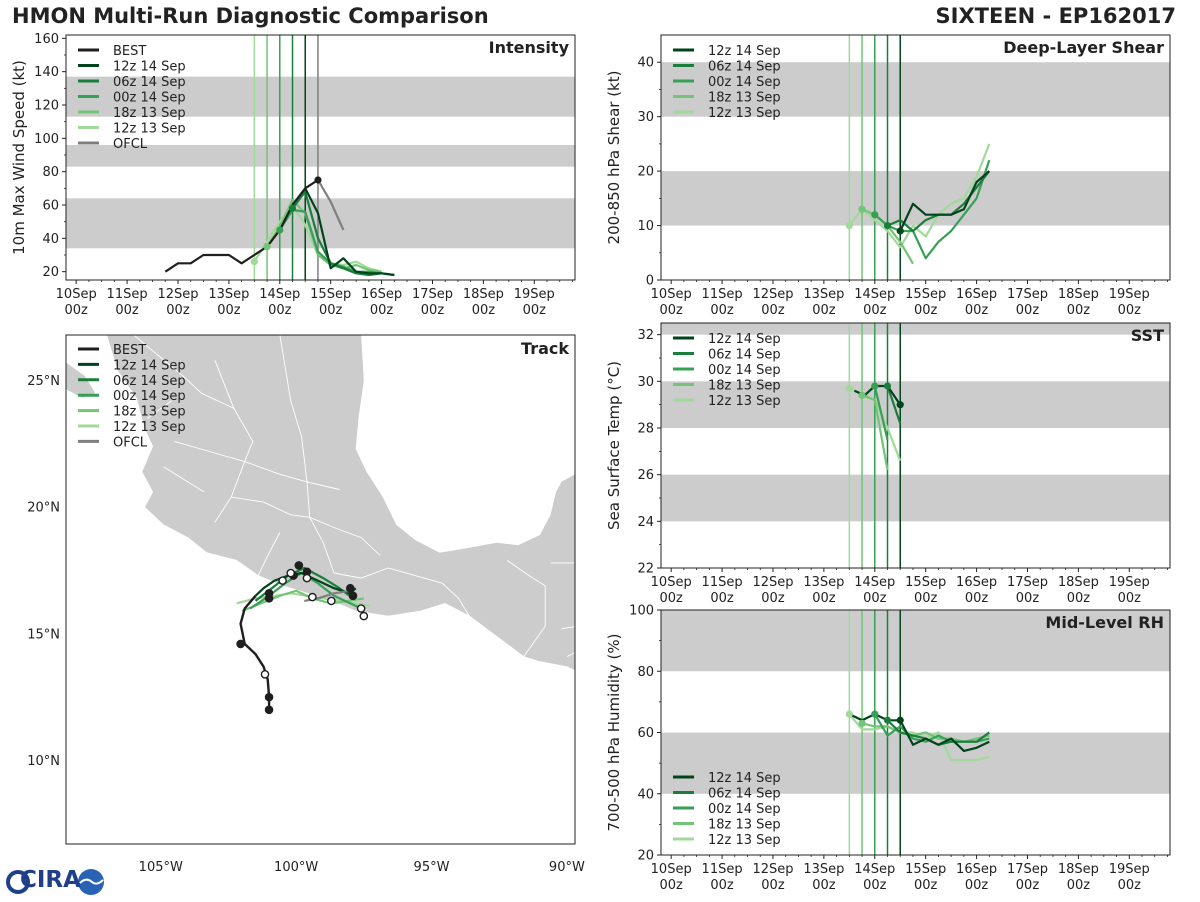 The image size is (1200, 902). Describe the element at coordinates (56, 882) in the screenshot. I see `cira-logo: CIRA` at that location.